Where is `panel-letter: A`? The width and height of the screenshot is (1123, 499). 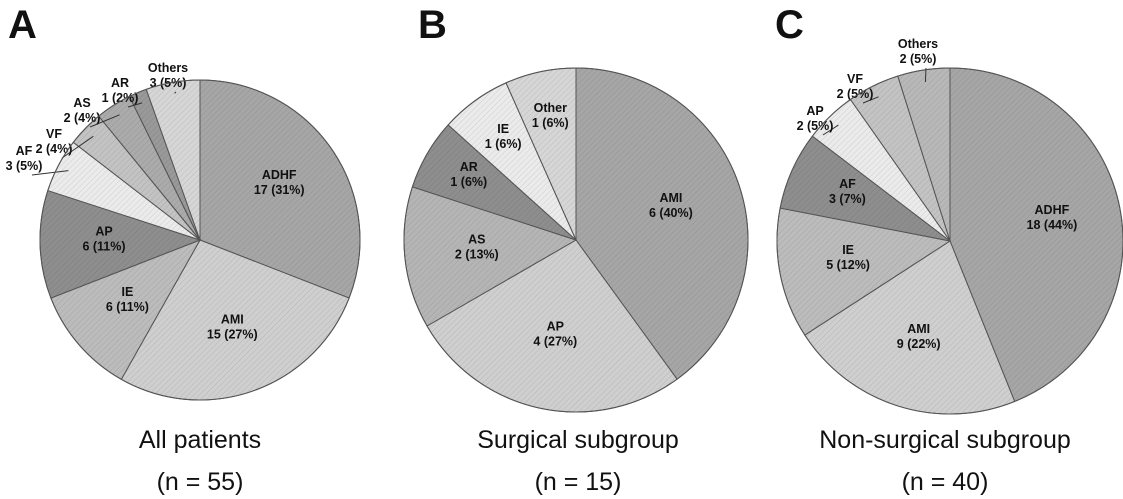 panel-letter: A is located at coordinates (22, 25).